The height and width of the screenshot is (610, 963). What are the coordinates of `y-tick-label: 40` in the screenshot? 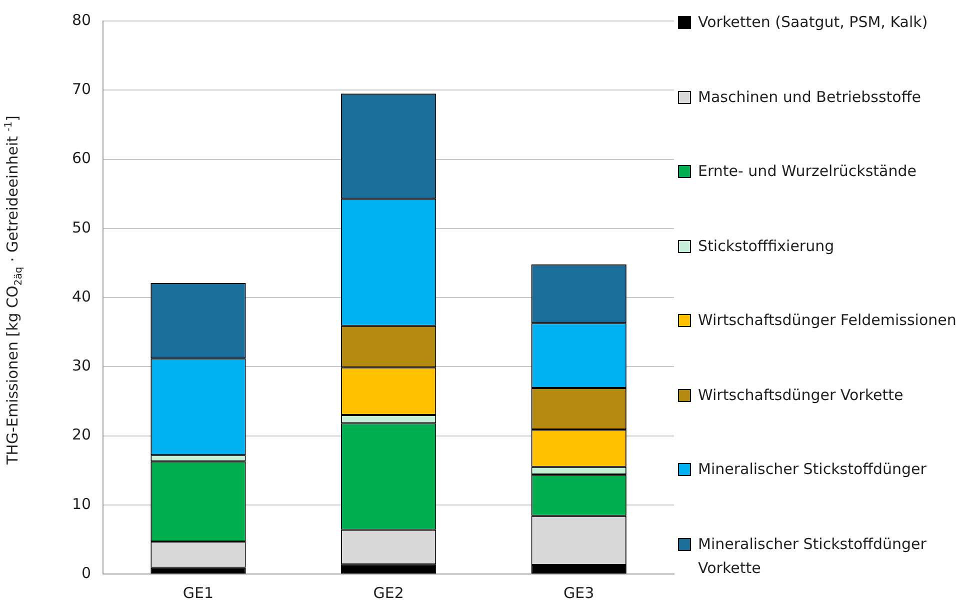 It's located at (82, 296).